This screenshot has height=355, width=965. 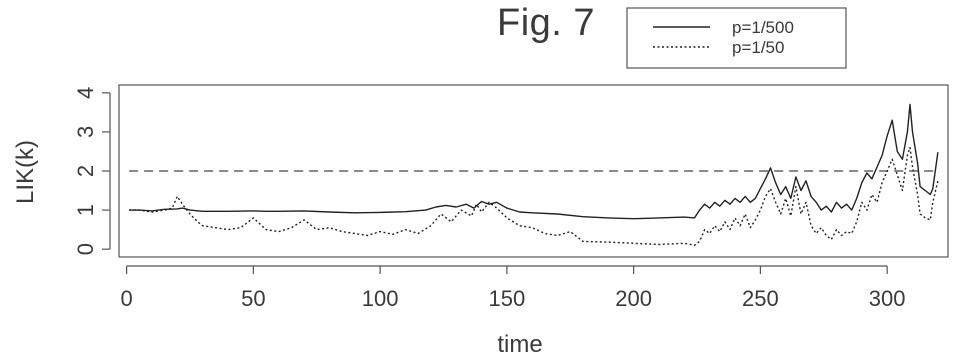 I want to click on x-tick-label: 150, so click(x=507, y=298).